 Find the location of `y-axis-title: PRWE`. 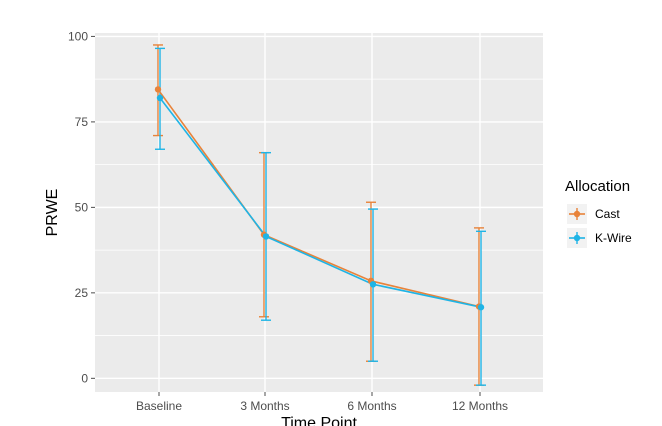

y-axis-title: PRWE is located at coordinates (52, 213).